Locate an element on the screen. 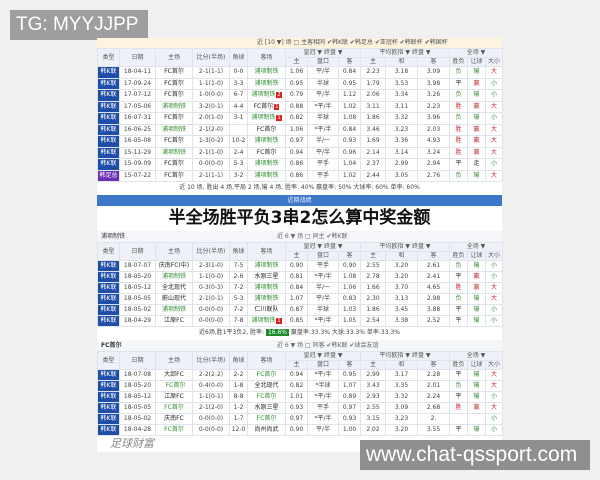  away-team: FC首尔 1 is located at coordinates (266, 106).